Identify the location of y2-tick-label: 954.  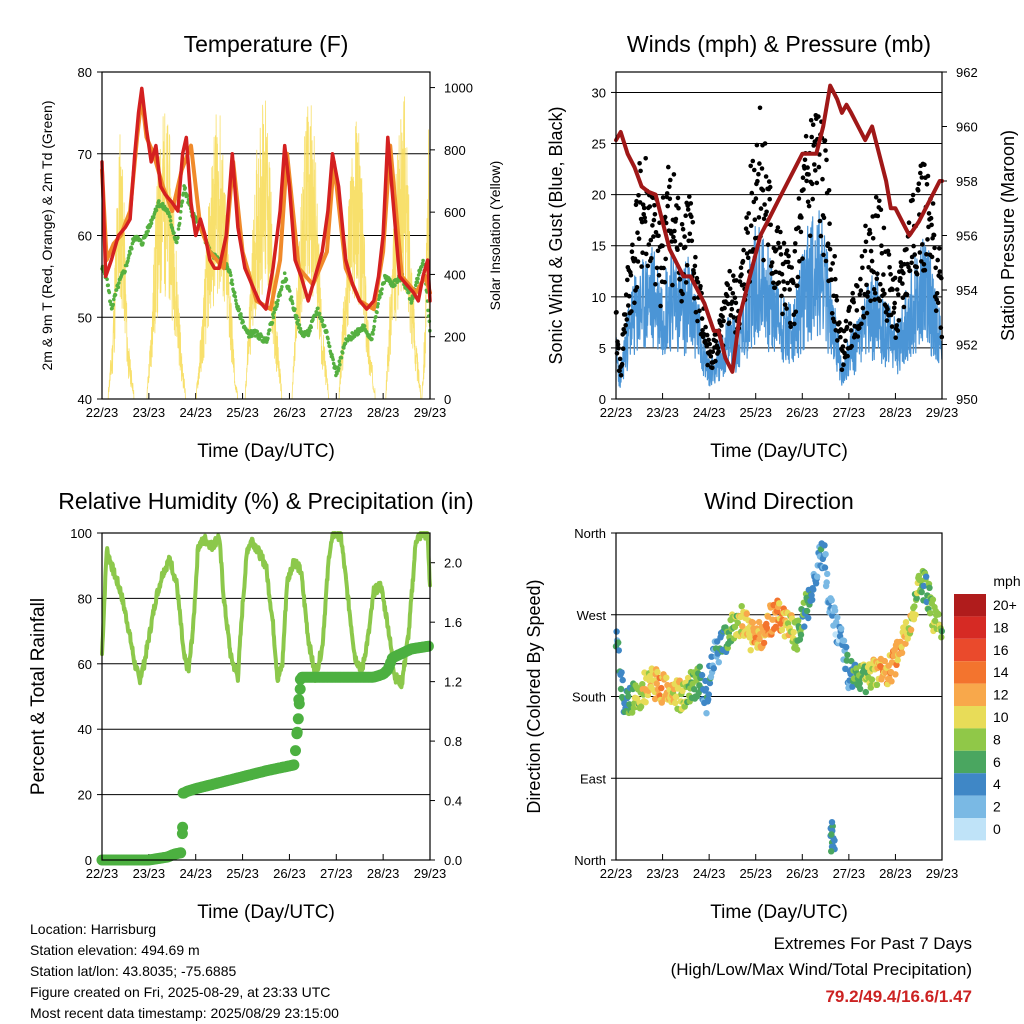
(967, 290).